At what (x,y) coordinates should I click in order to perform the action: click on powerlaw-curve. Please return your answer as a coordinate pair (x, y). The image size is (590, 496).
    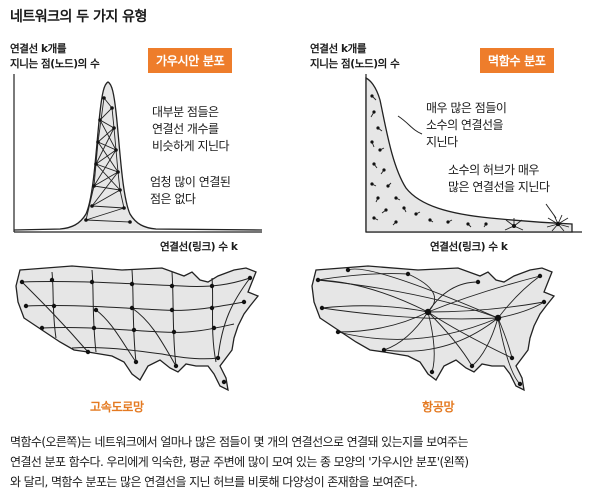
    Looking at the image, I should click on (469, 154).